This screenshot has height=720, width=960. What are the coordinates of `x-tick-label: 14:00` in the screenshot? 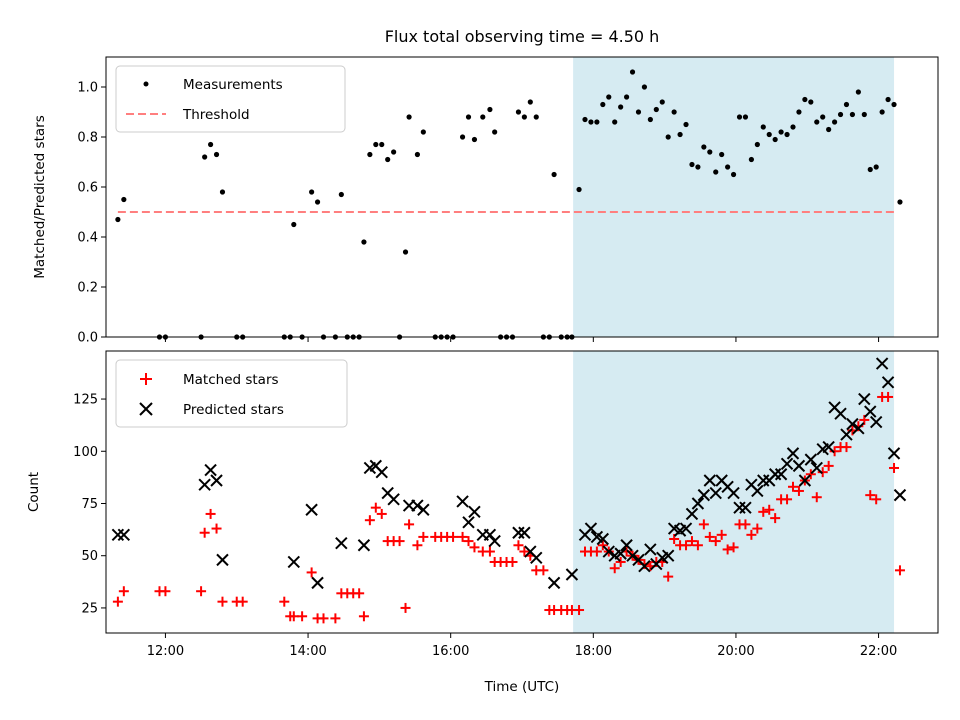 It's located at (307, 651).